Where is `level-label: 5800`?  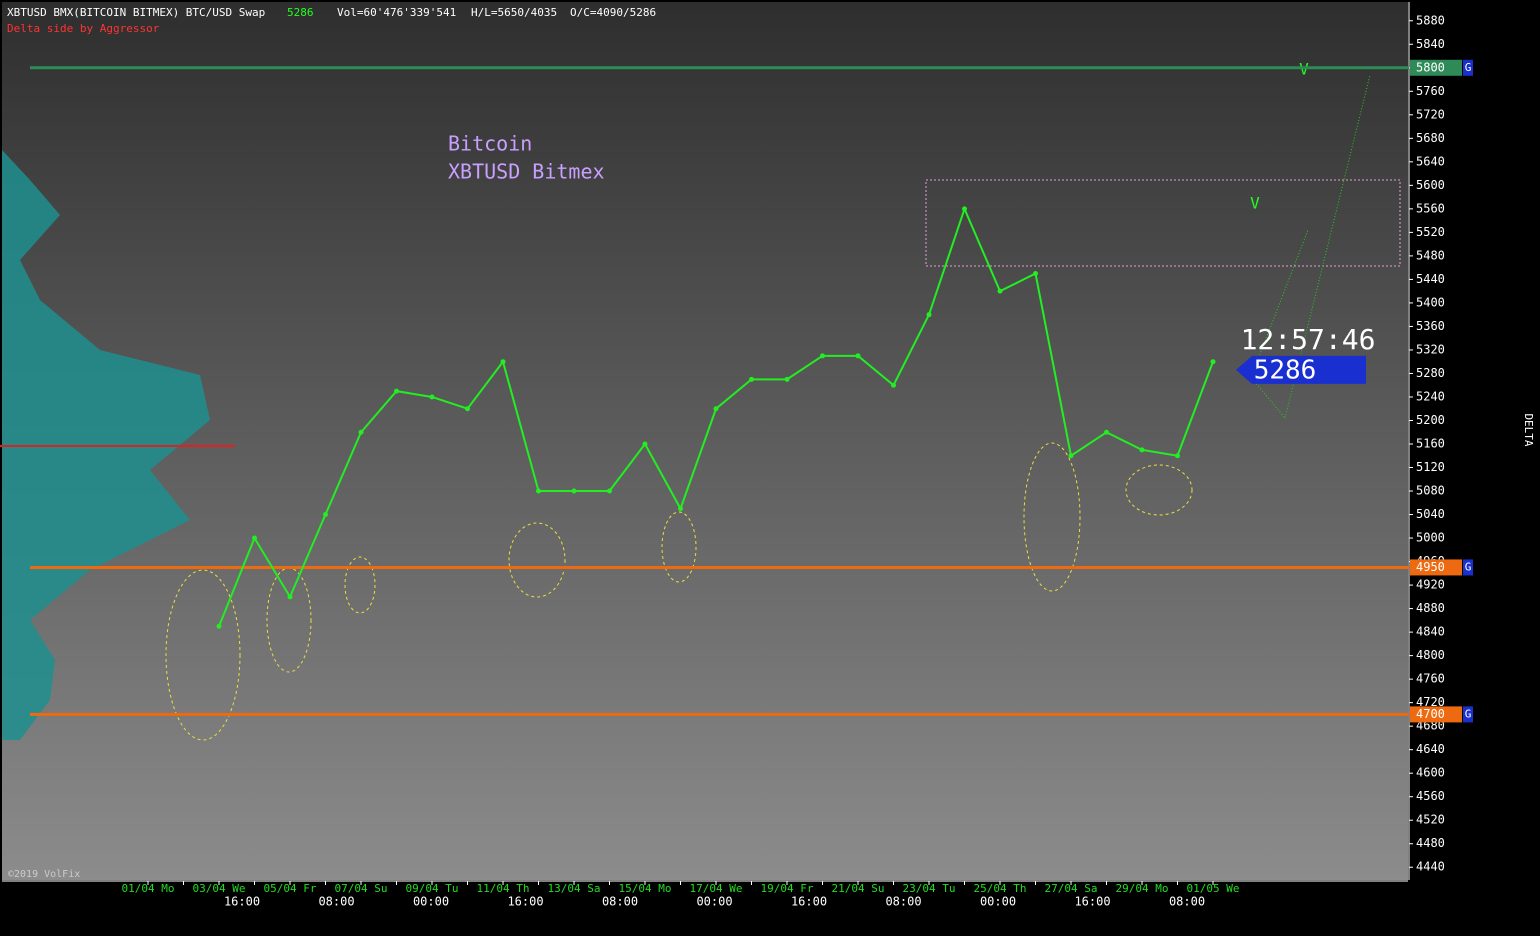 level-label: 5800 is located at coordinates (1430, 67).